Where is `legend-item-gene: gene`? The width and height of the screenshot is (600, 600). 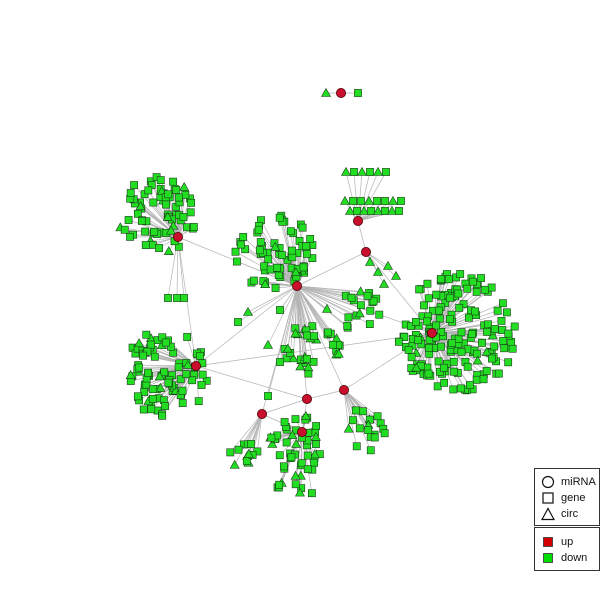
legend-item-gene: gene is located at coordinates (563, 498).